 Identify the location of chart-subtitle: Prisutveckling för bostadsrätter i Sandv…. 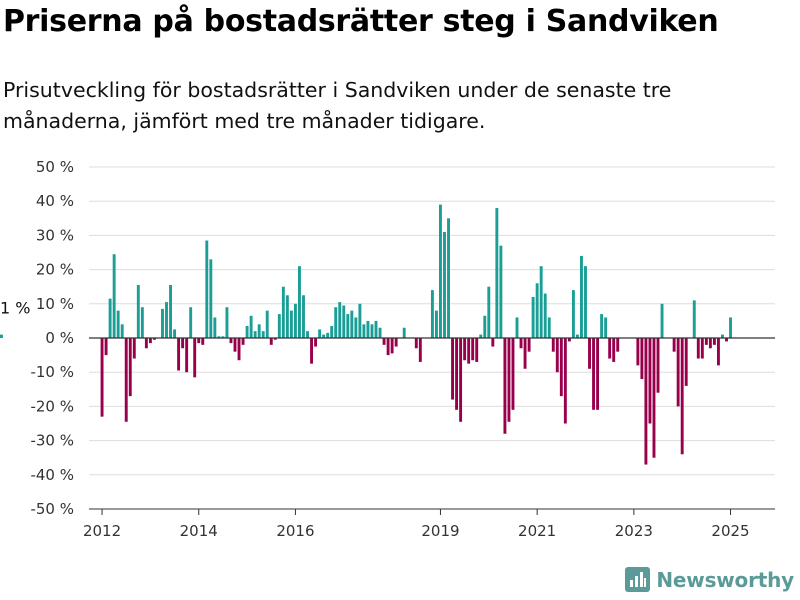
(337, 105).